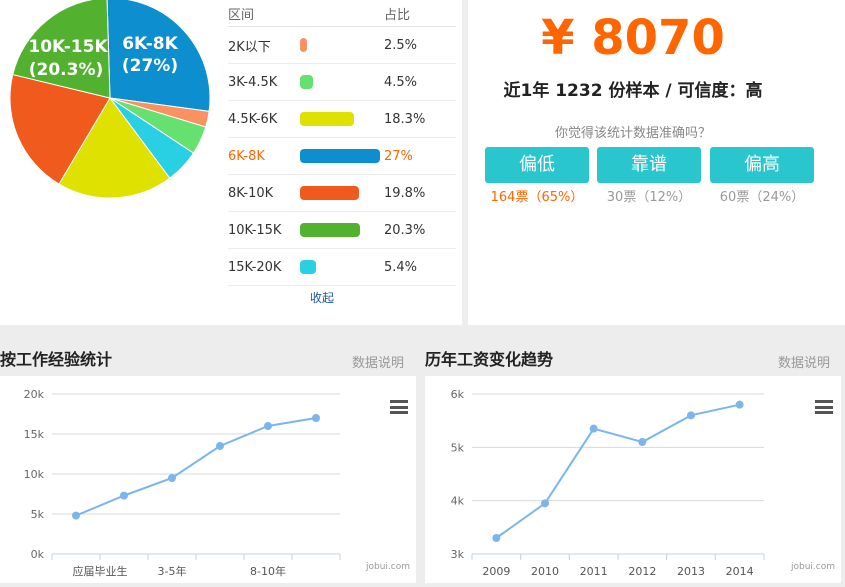 This screenshot has height=587, width=845. Describe the element at coordinates (114, 148) in the screenshot. I see `pie-slice-4.5K-6K` at that location.